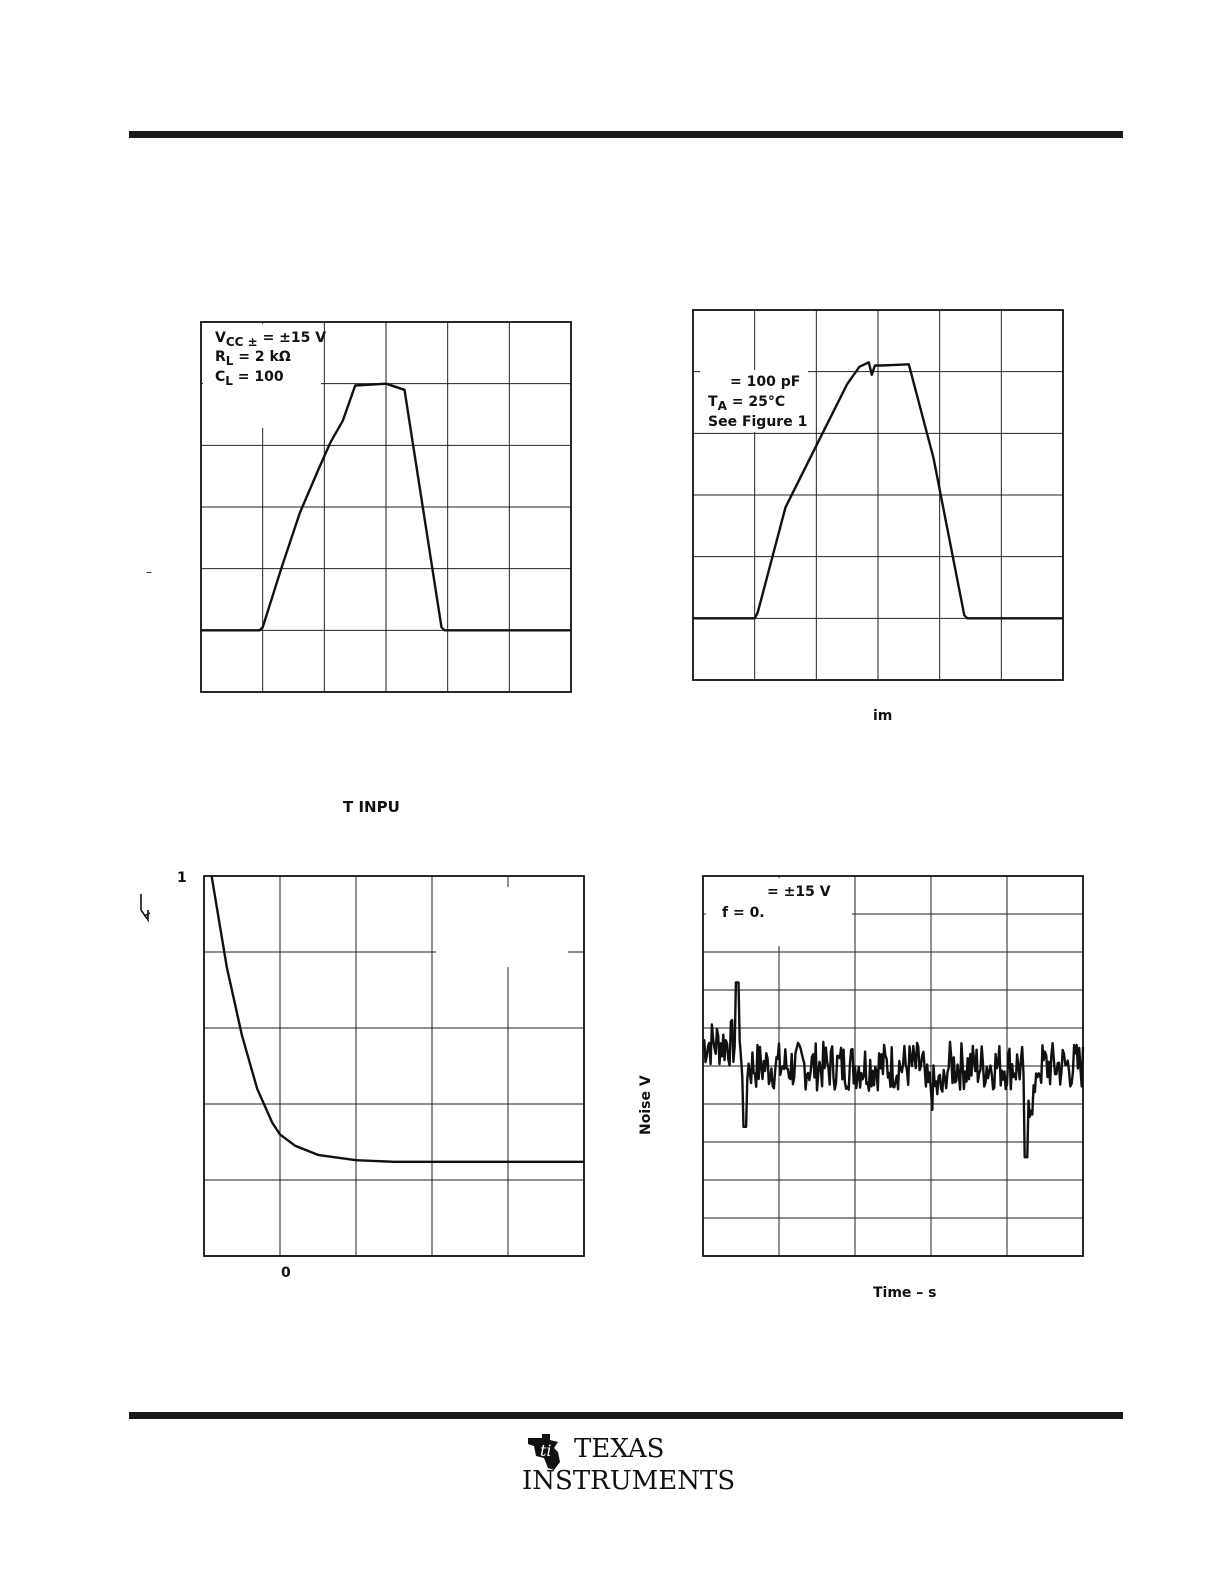 The height and width of the screenshot is (1585, 1225). Describe the element at coordinates (271, 339) in the screenshot. I see `chart-1-vcc: VCC ± = ±15 V` at that location.